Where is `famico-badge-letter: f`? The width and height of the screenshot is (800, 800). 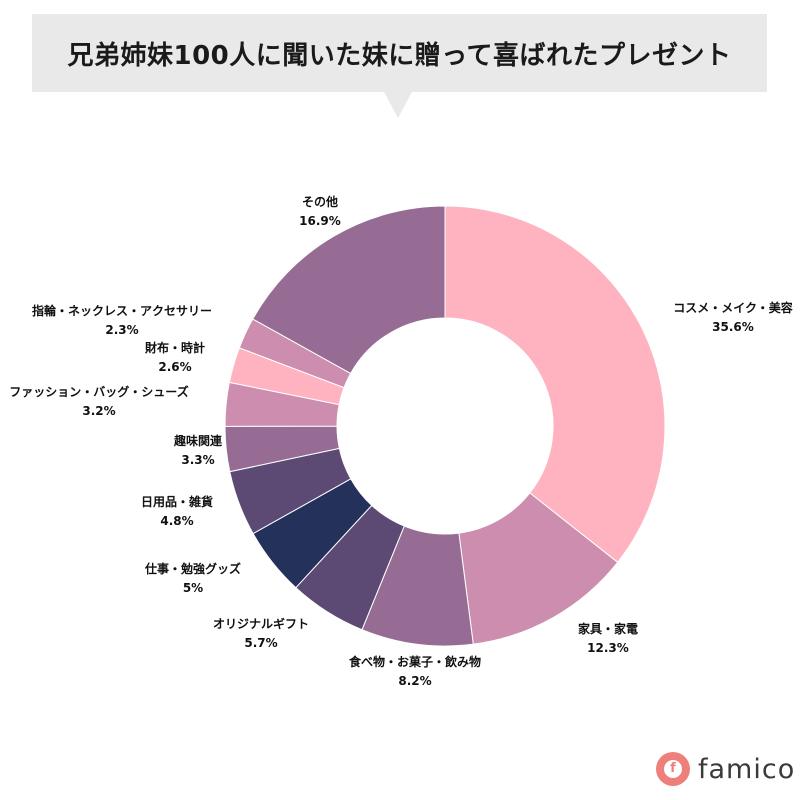 famico-badge-letter: f is located at coordinates (673, 769).